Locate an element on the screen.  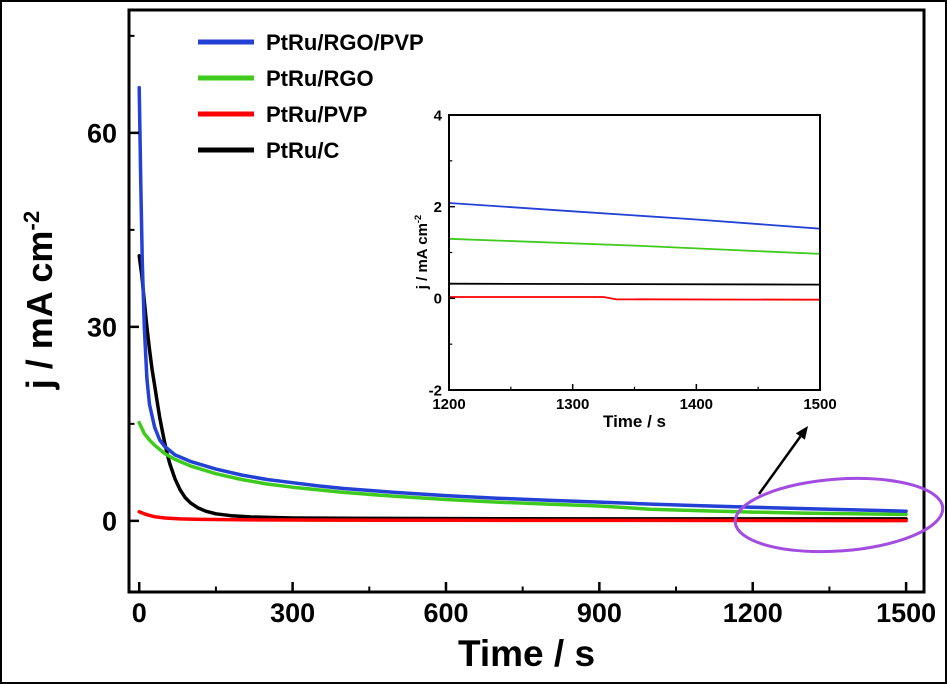
inset-plot-y-tick-label: 4 is located at coordinates (438, 115).